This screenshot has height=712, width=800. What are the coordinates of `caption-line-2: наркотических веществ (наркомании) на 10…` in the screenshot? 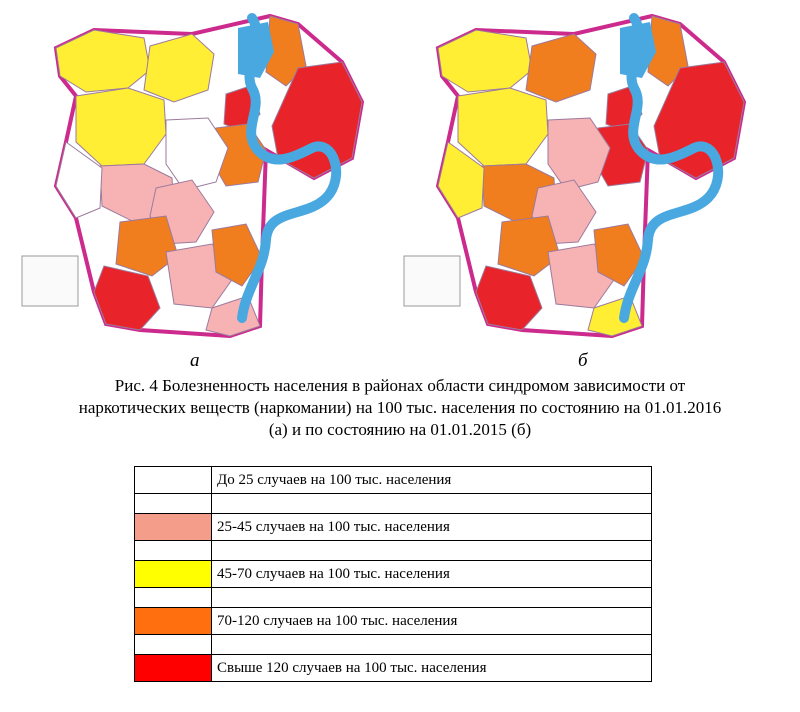 It's located at (400, 407).